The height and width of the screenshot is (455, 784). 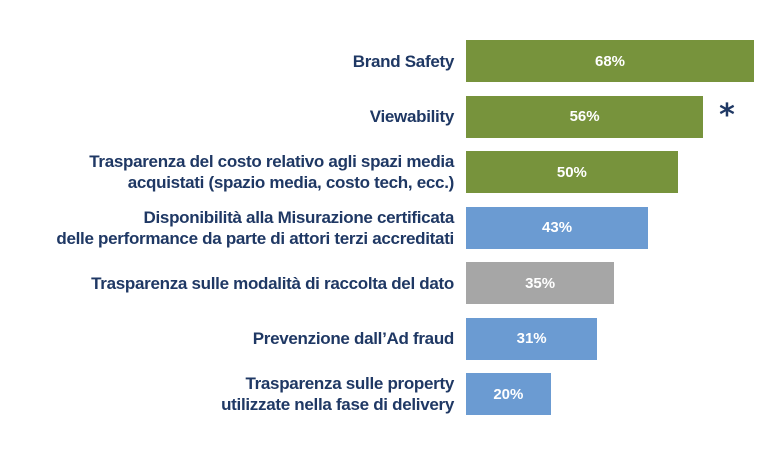 I want to click on bar: 35%, so click(x=540, y=283).